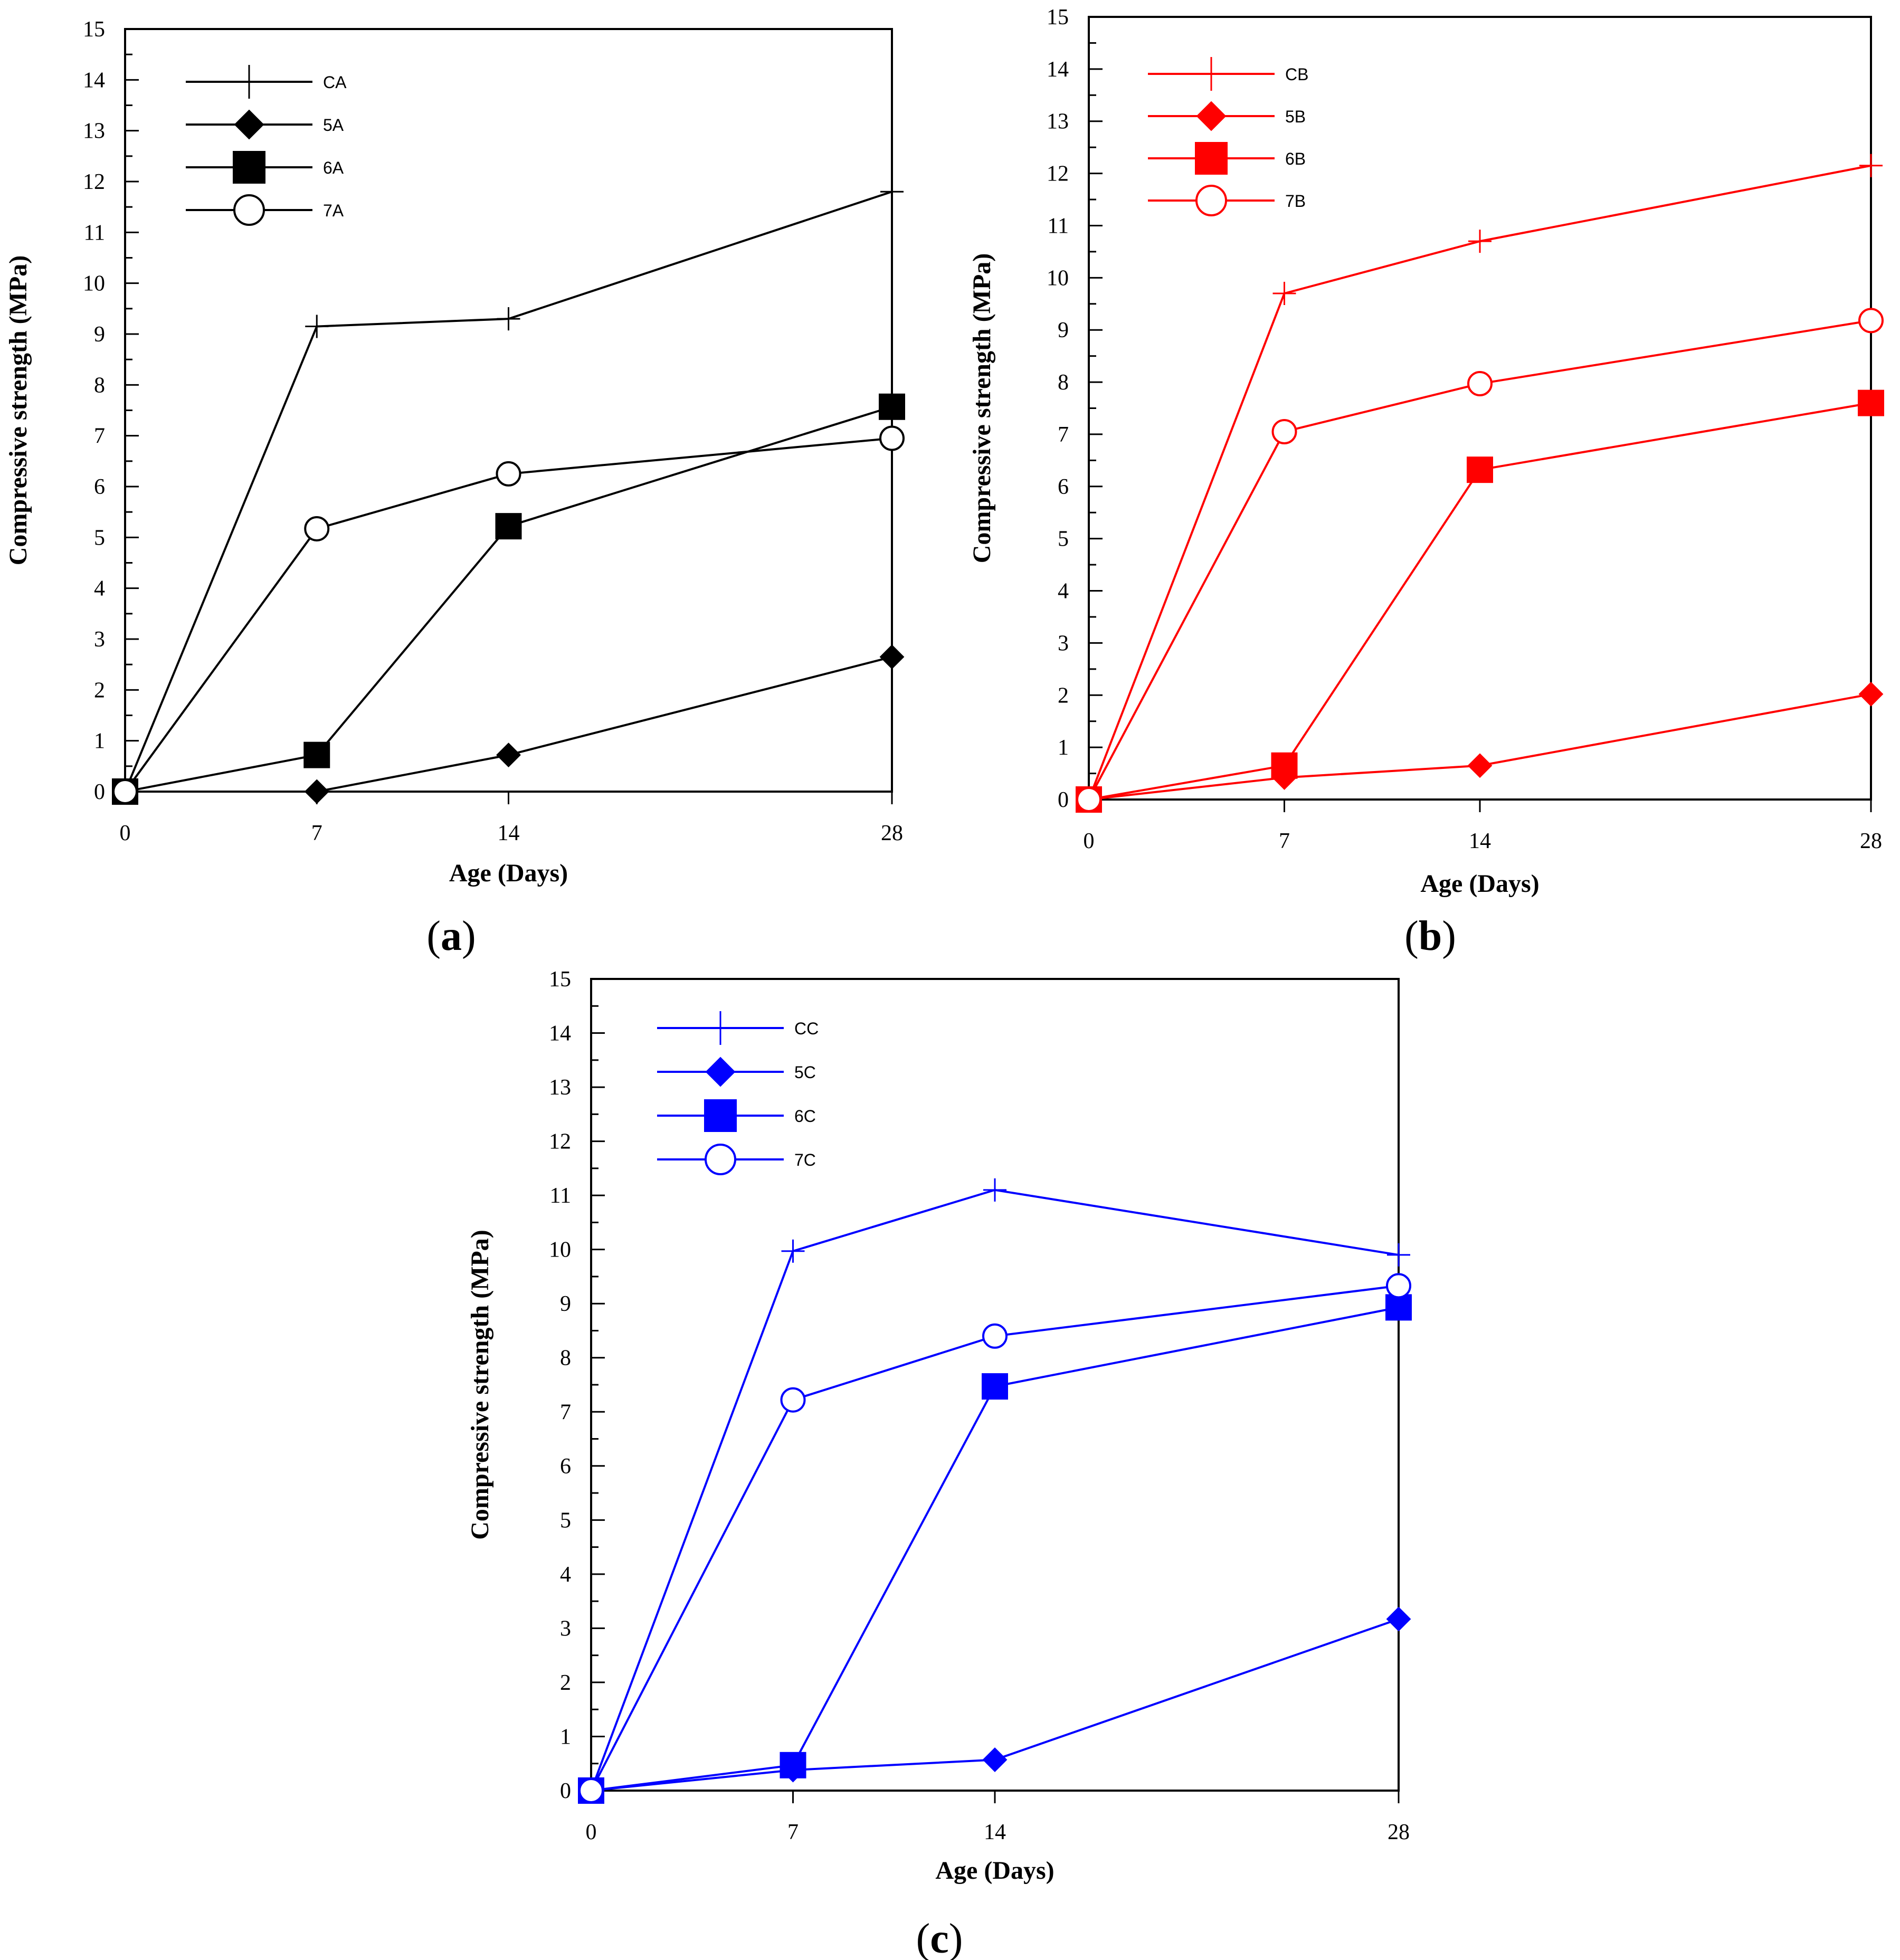 Image resolution: width=1900 pixels, height=1960 pixels. What do you see at coordinates (995, 1549) in the screenshot?
I see `series-line-6C` at bounding box center [995, 1549].